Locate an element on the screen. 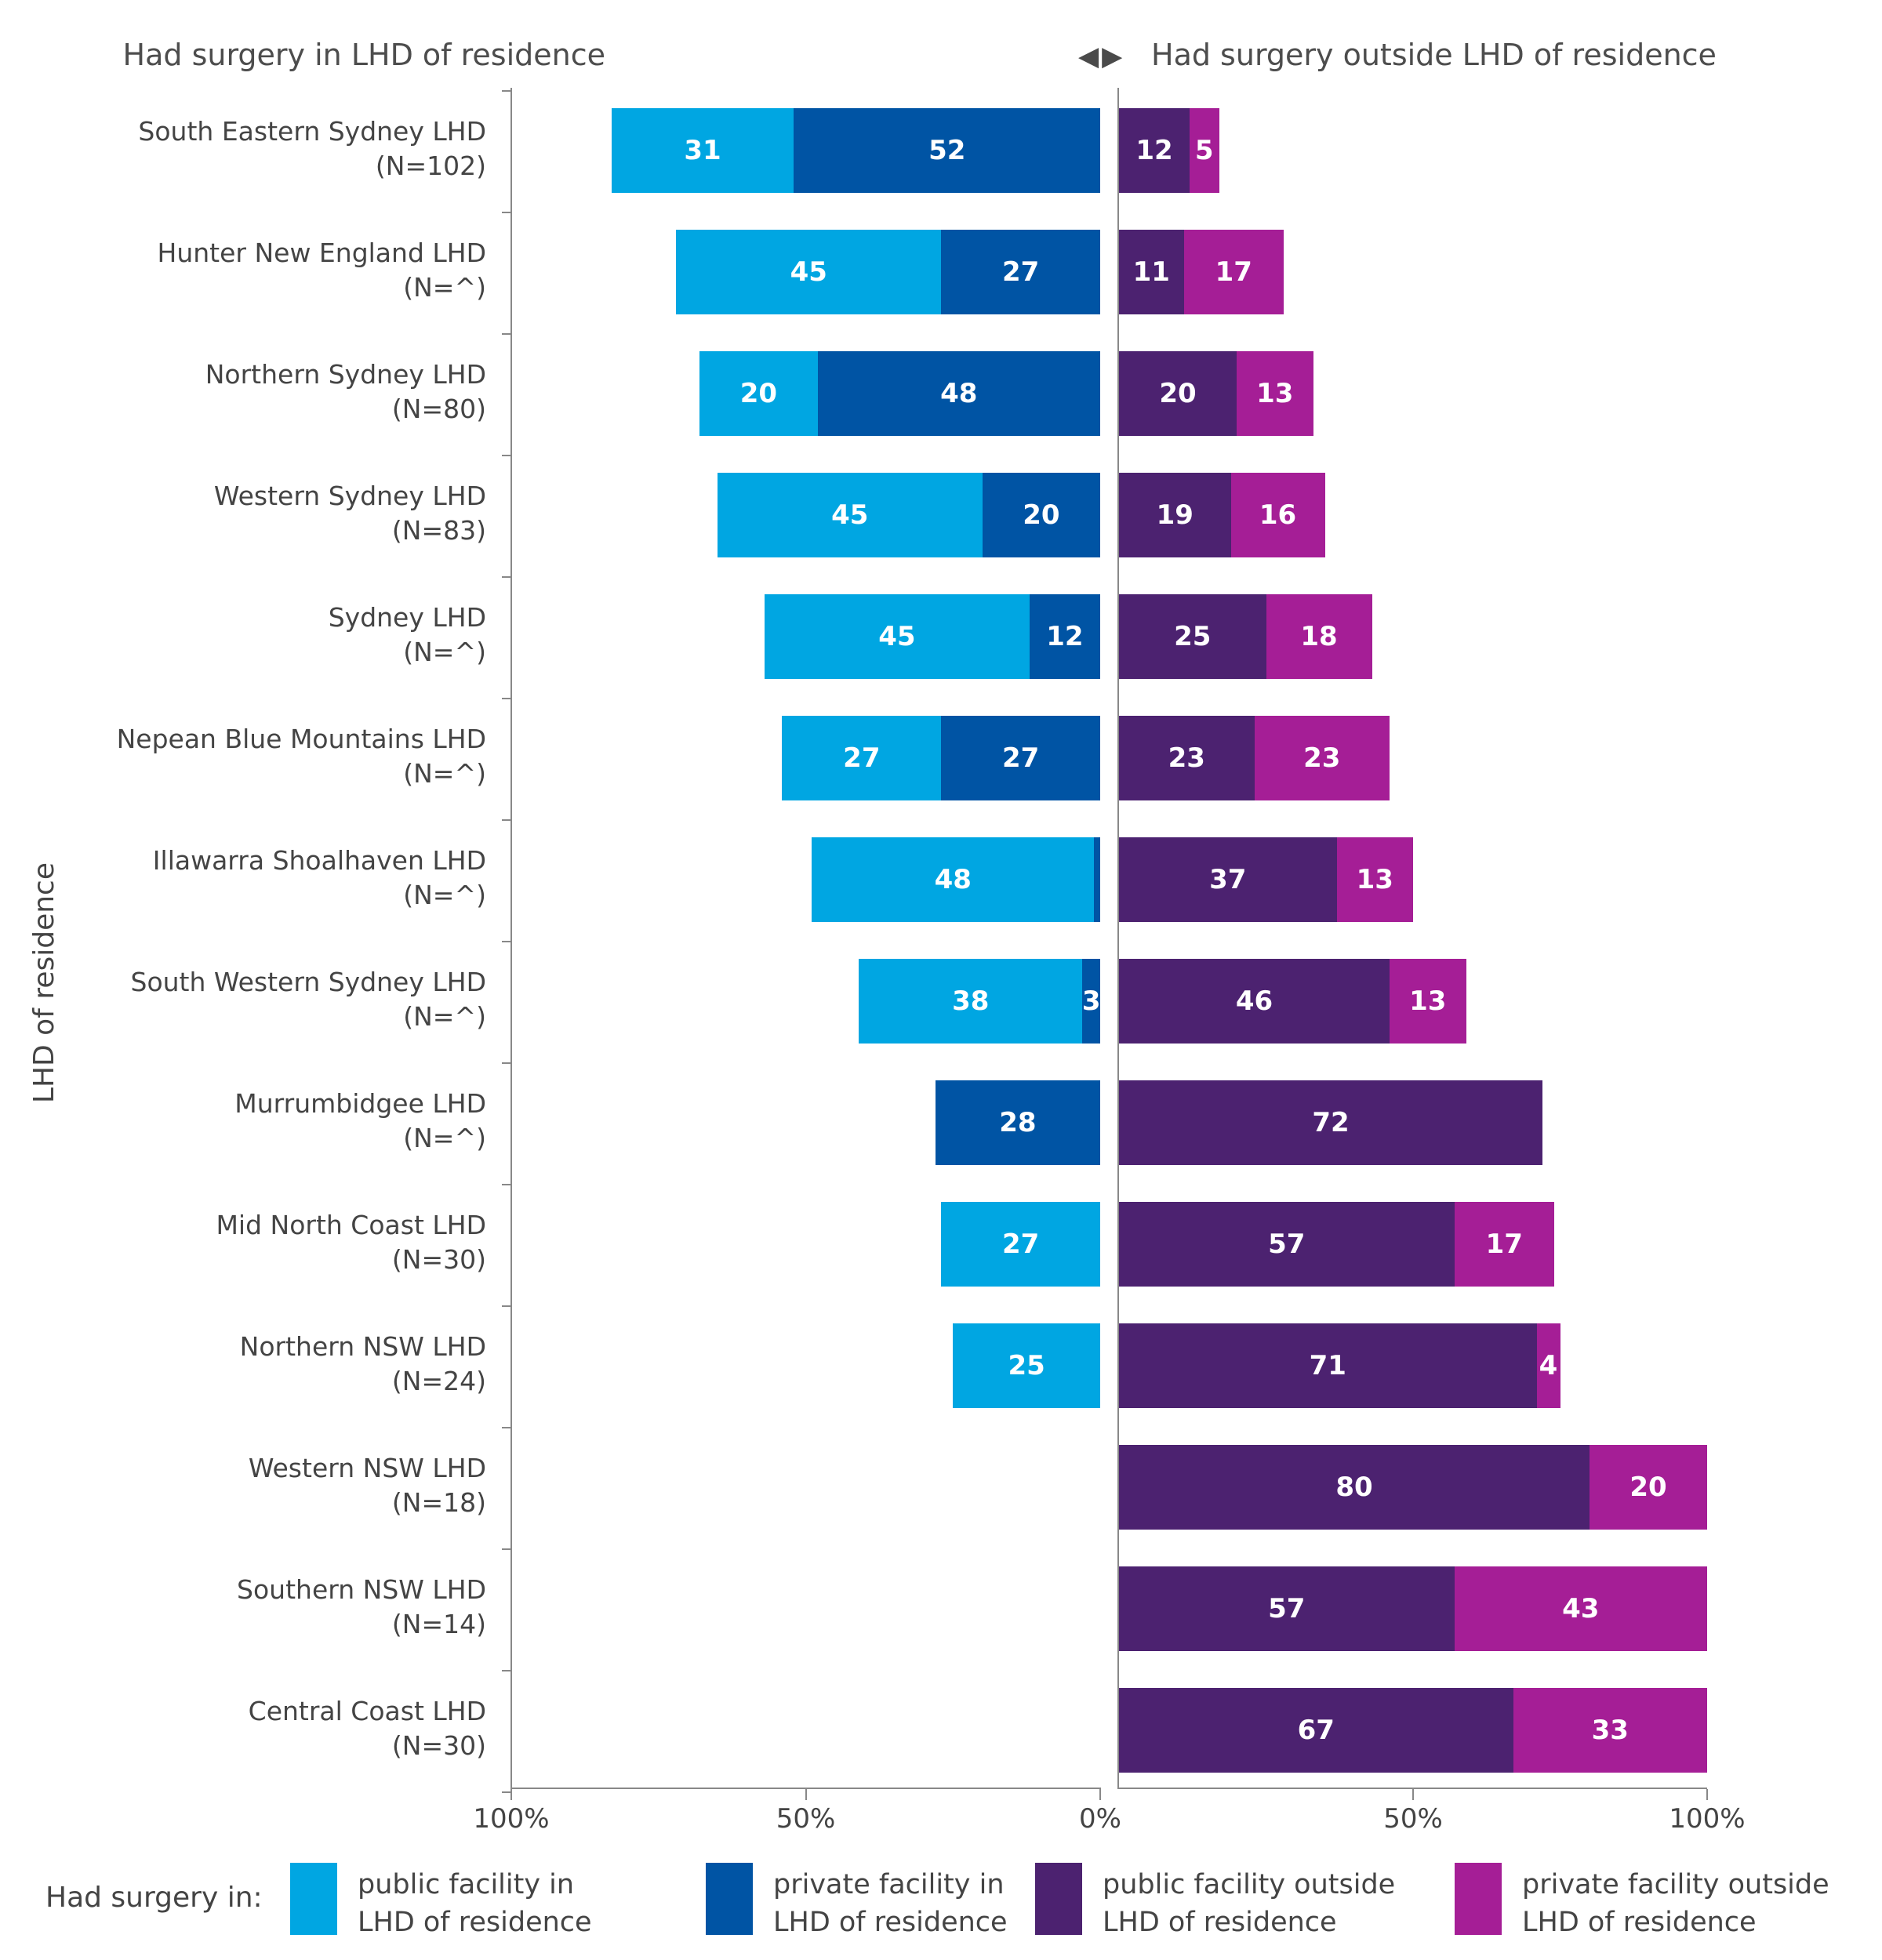  bar-value-label: 12 is located at coordinates (1065, 636).